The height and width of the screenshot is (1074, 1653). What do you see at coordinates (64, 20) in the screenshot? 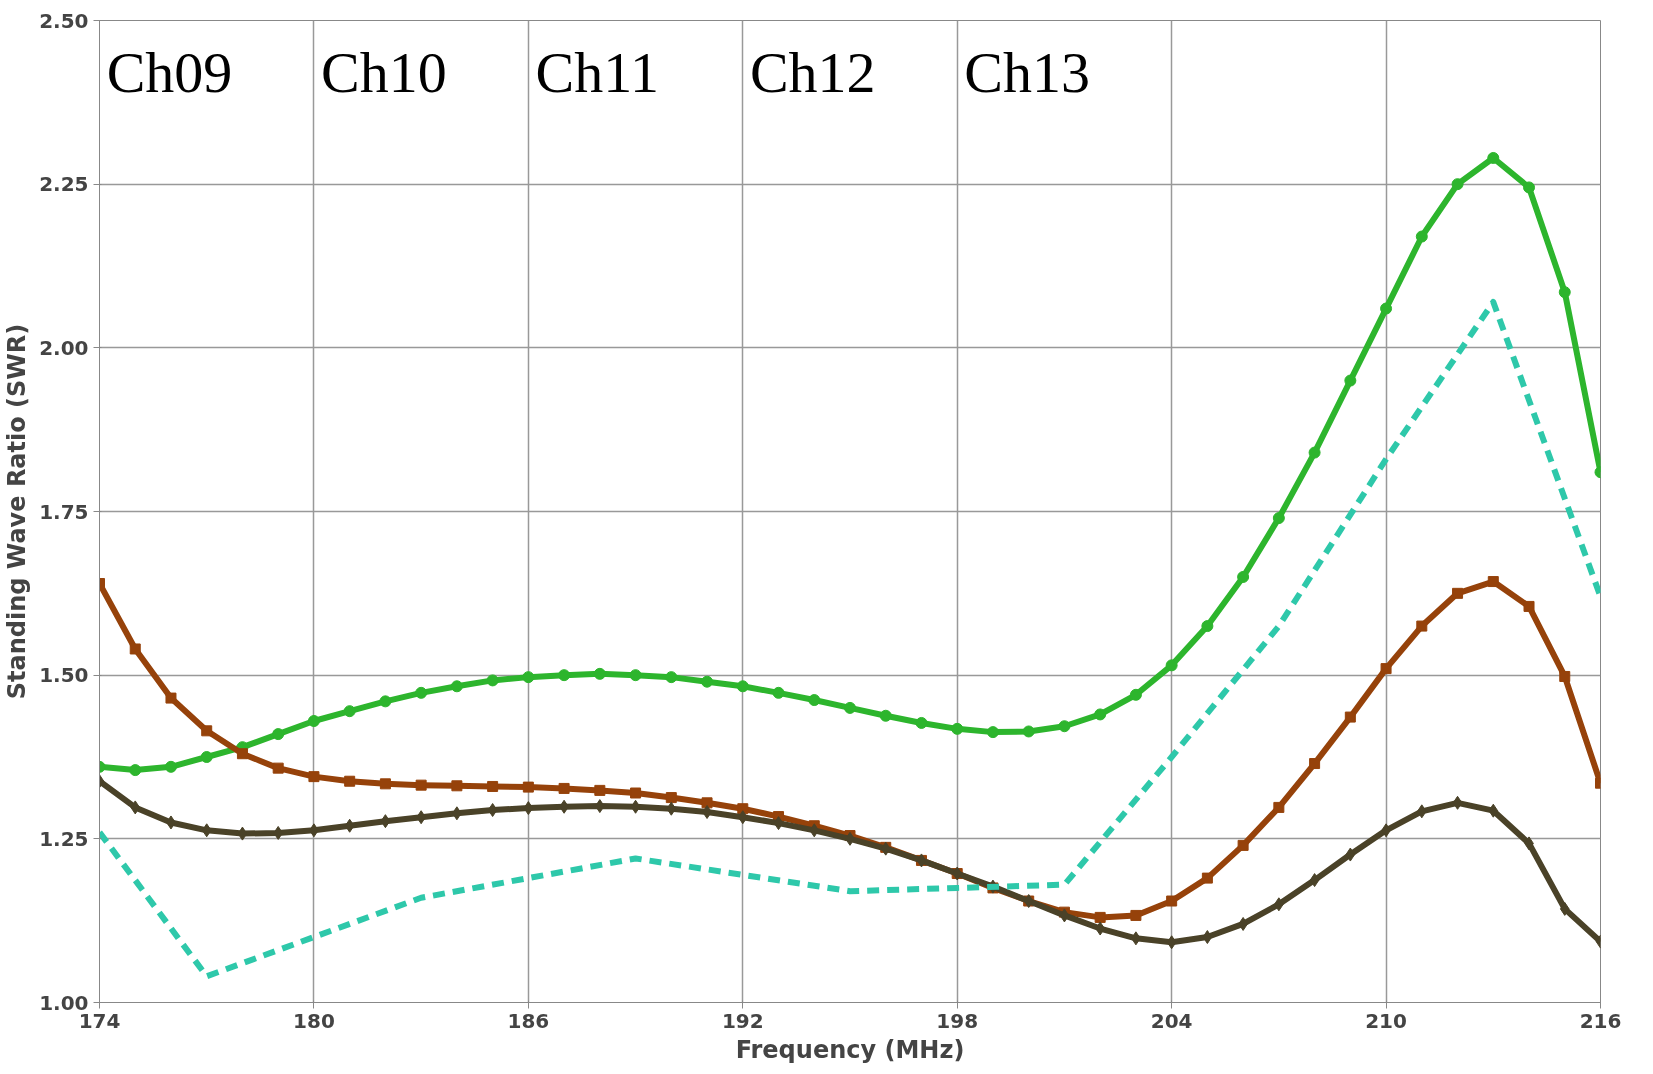
I see `y-tick-label: 2.50` at bounding box center [64, 20].